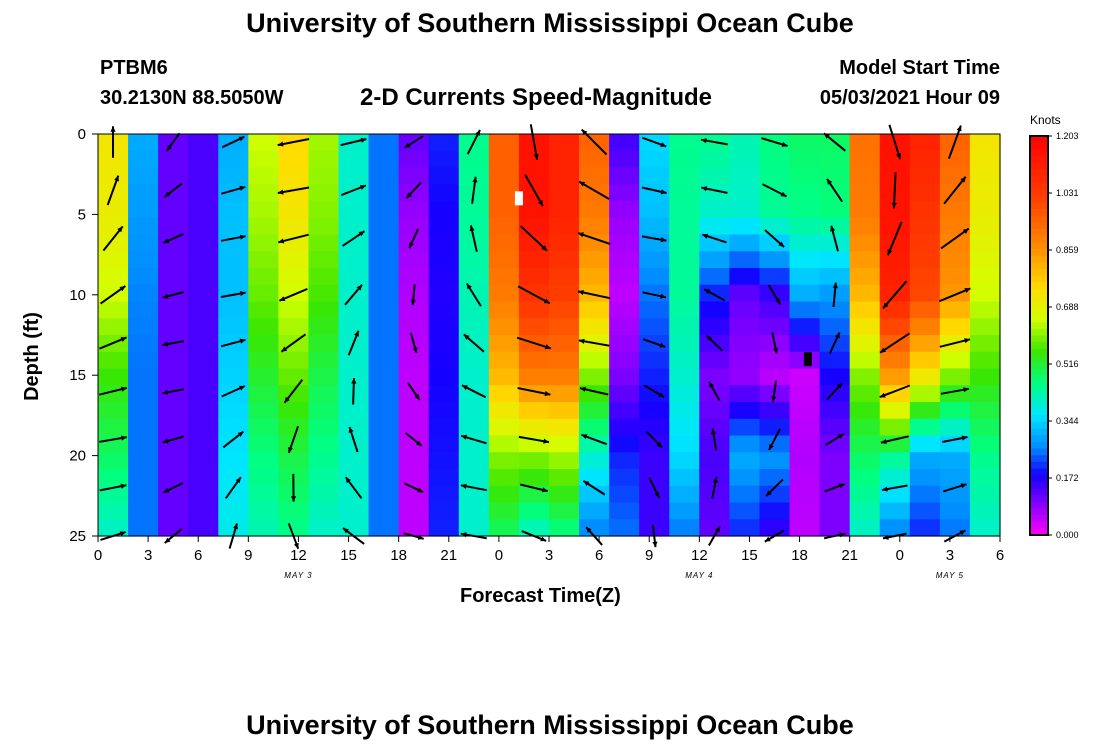  What do you see at coordinates (192, 98) in the screenshot?
I see `station-coordinates: 30.2130N 88.5050W` at bounding box center [192, 98].